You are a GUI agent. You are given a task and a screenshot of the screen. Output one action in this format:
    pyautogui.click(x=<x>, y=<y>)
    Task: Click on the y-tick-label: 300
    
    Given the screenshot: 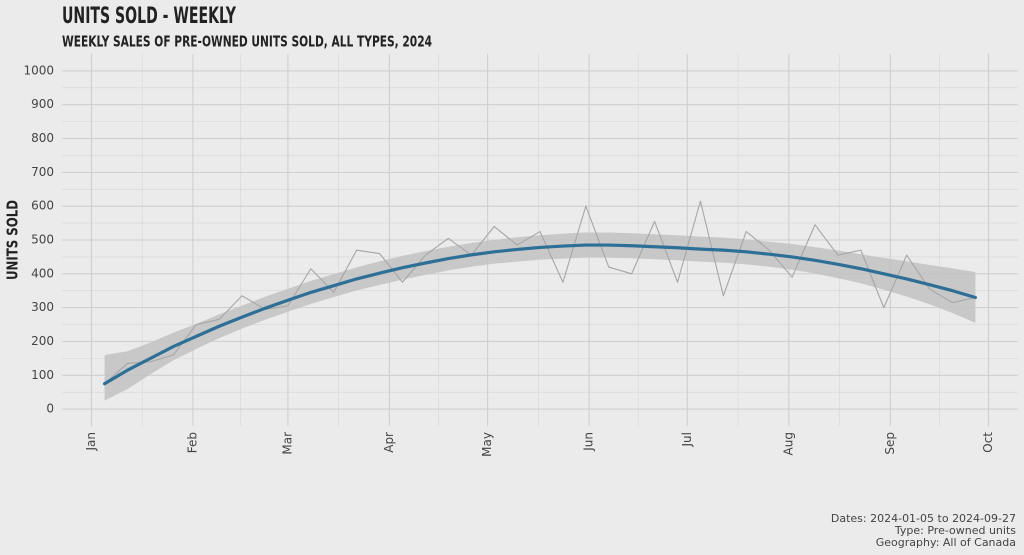 What is the action you would take?
    pyautogui.click(x=42, y=307)
    